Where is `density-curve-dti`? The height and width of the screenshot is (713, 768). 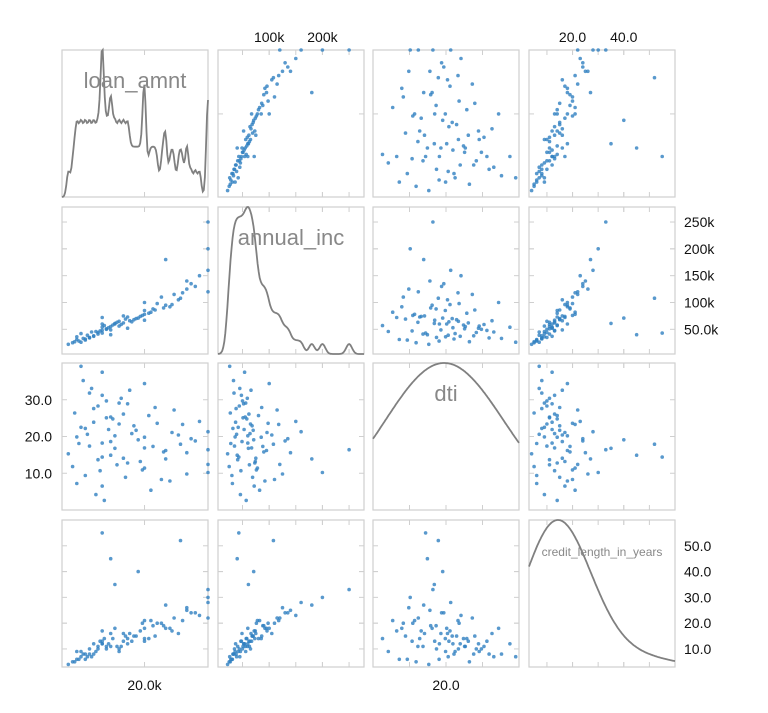 density-curve-dti is located at coordinates (446, 403).